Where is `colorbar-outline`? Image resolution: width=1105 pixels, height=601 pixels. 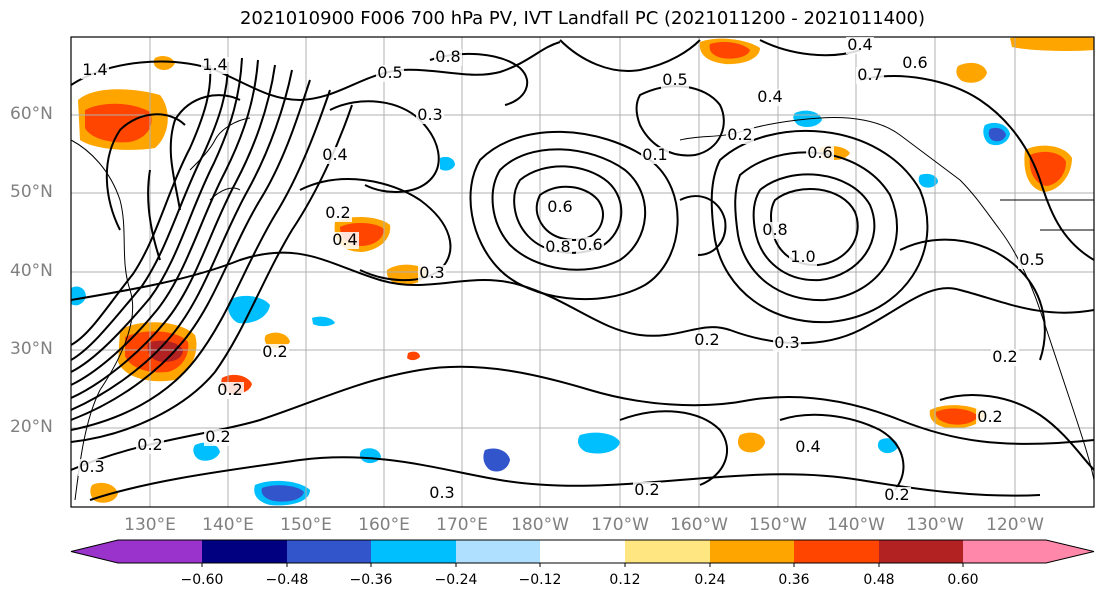 colorbar-outline is located at coordinates (582, 551).